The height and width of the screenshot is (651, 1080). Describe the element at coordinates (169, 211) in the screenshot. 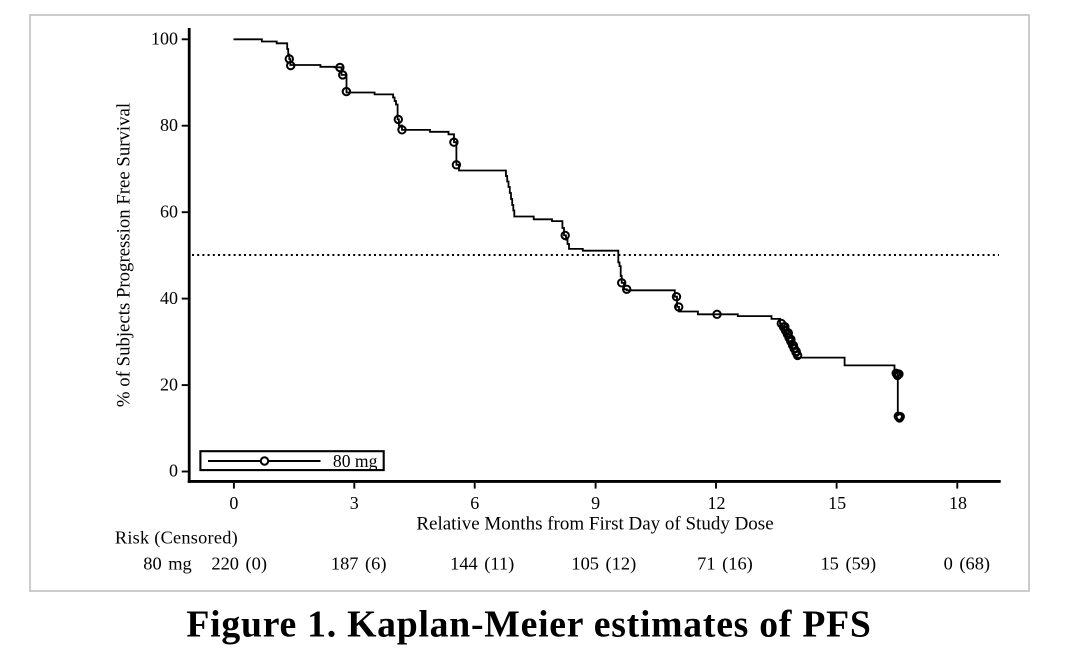

I see `svg-text: 60` at that location.